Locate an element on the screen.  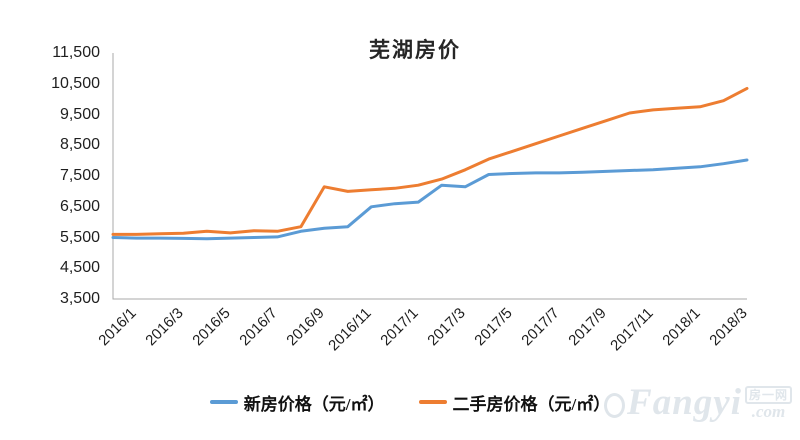
y-axis-tick-label: 4,500 is located at coordinates (79, 267).